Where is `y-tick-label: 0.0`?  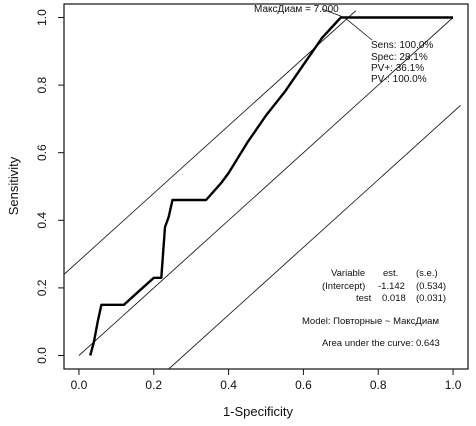 y-tick-label: 0.0 is located at coordinates (42, 355).